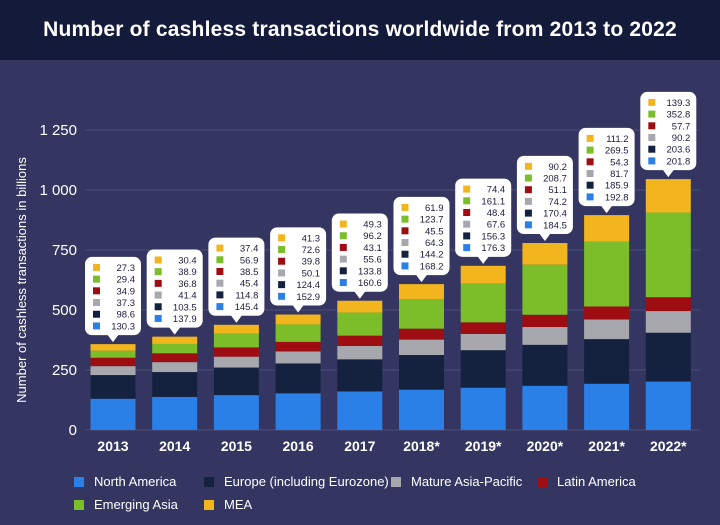 This screenshot has width=720, height=525. What do you see at coordinates (372, 248) in the screenshot?
I see `data-label: 43.1` at bounding box center [372, 248].